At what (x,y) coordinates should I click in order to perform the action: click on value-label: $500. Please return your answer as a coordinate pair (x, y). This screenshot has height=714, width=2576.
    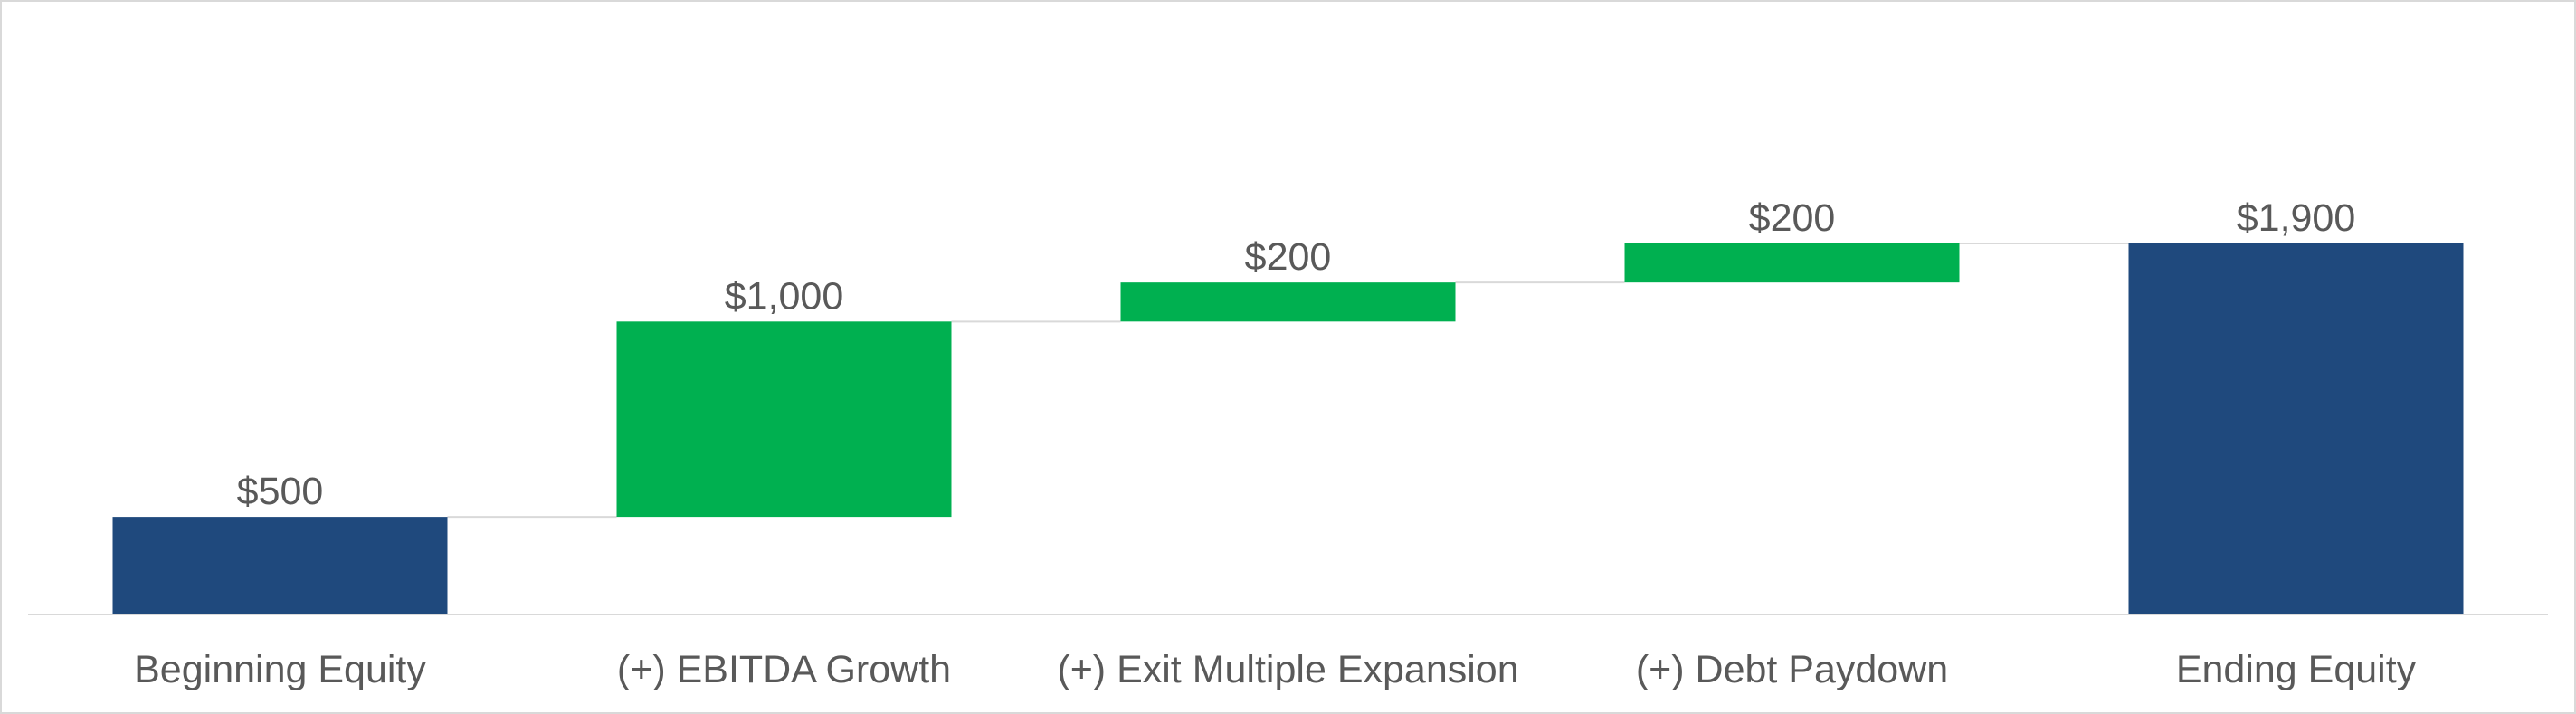
    Looking at the image, I should click on (281, 491).